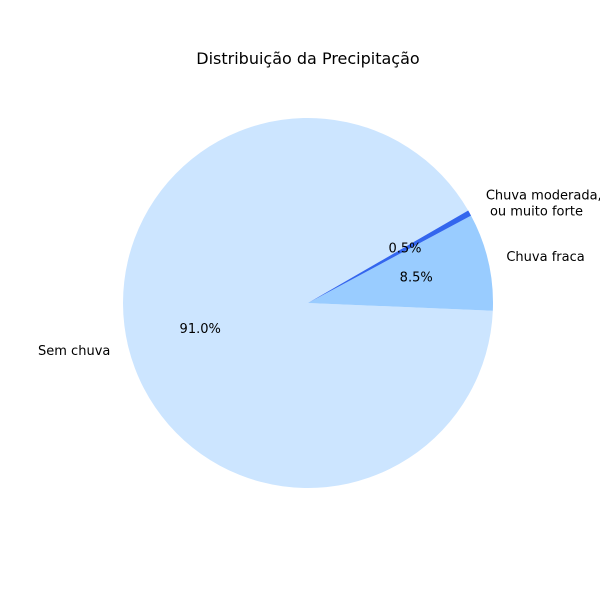 The width and height of the screenshot is (600, 604). Describe the element at coordinates (543, 204) in the screenshot. I see `pie-category-label: Chuva moderada, forte ou muito forte` at that location.